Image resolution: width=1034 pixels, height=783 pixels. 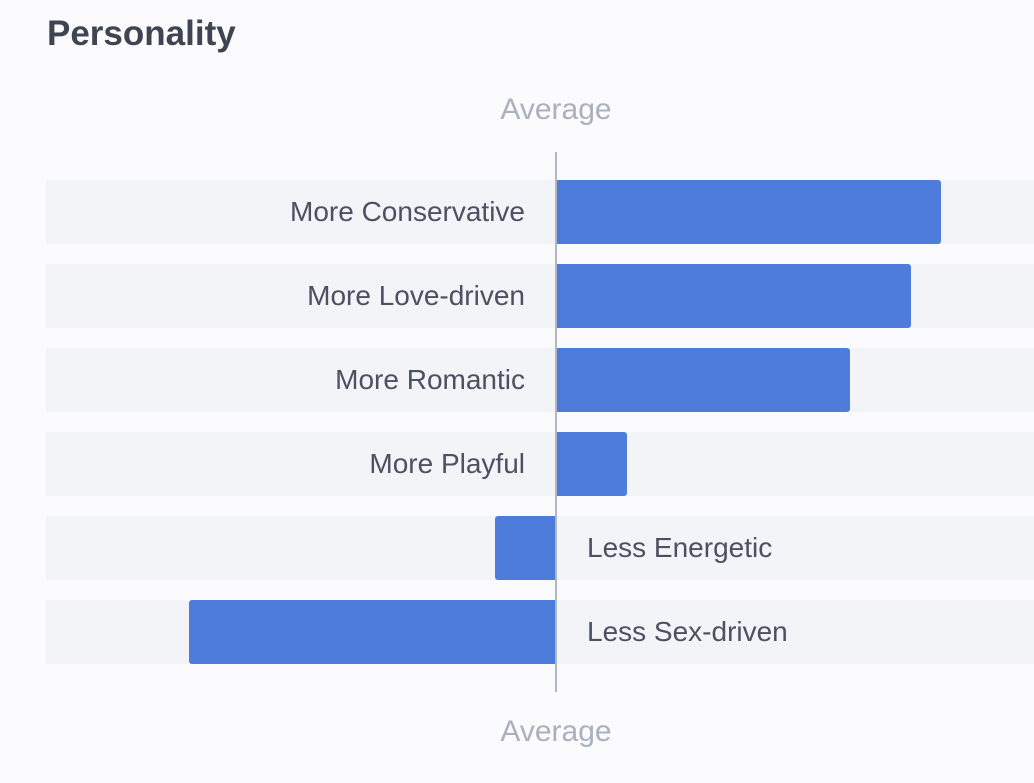 I want to click on chart-row: More Love-driven, so click(x=540, y=296).